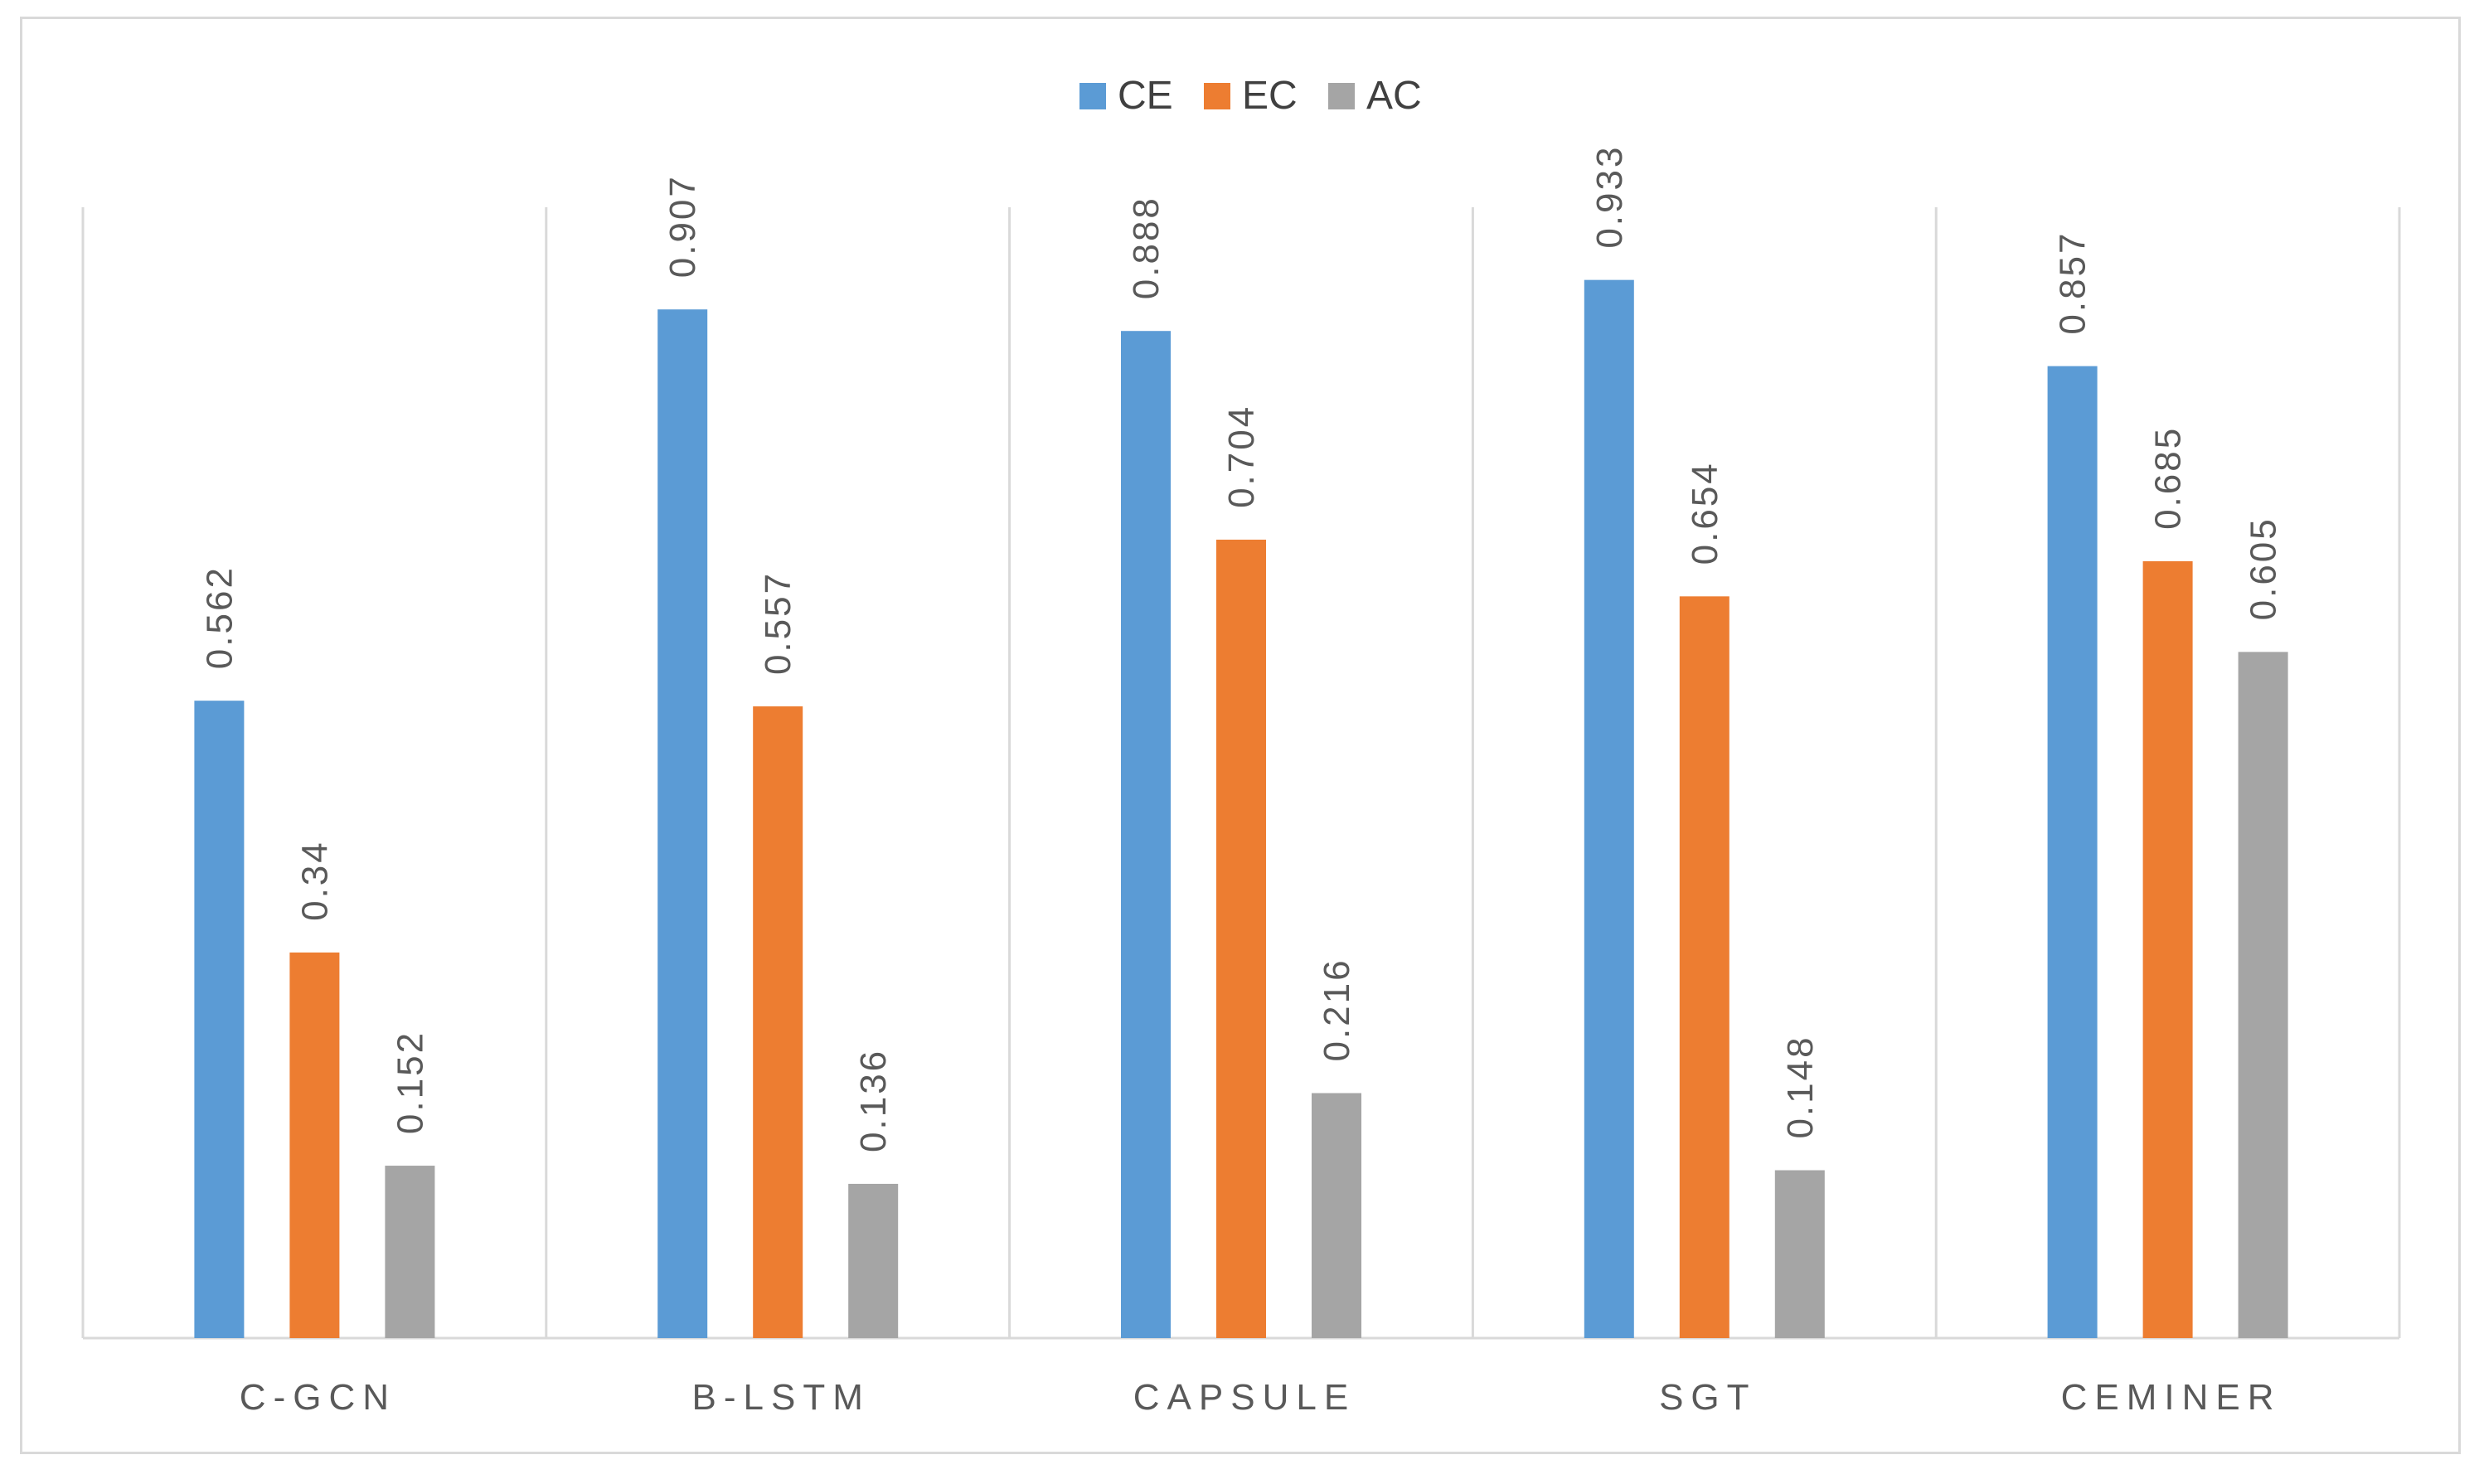  Describe the element at coordinates (2264, 568) in the screenshot. I see `data-label: 0.605` at that location.